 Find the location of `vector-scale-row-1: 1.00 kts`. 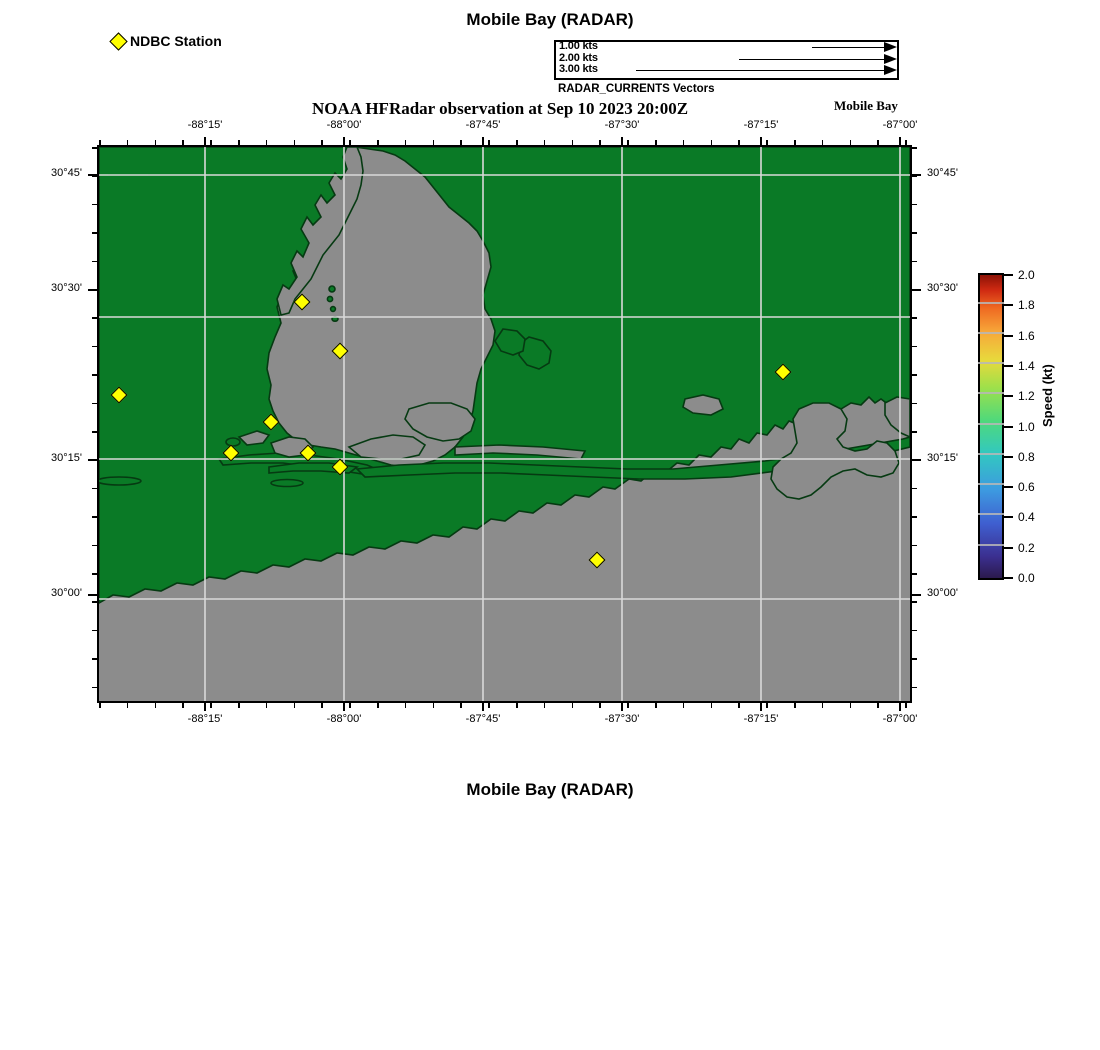

vector-scale-row-1: 1.00 kts is located at coordinates (726, 47).